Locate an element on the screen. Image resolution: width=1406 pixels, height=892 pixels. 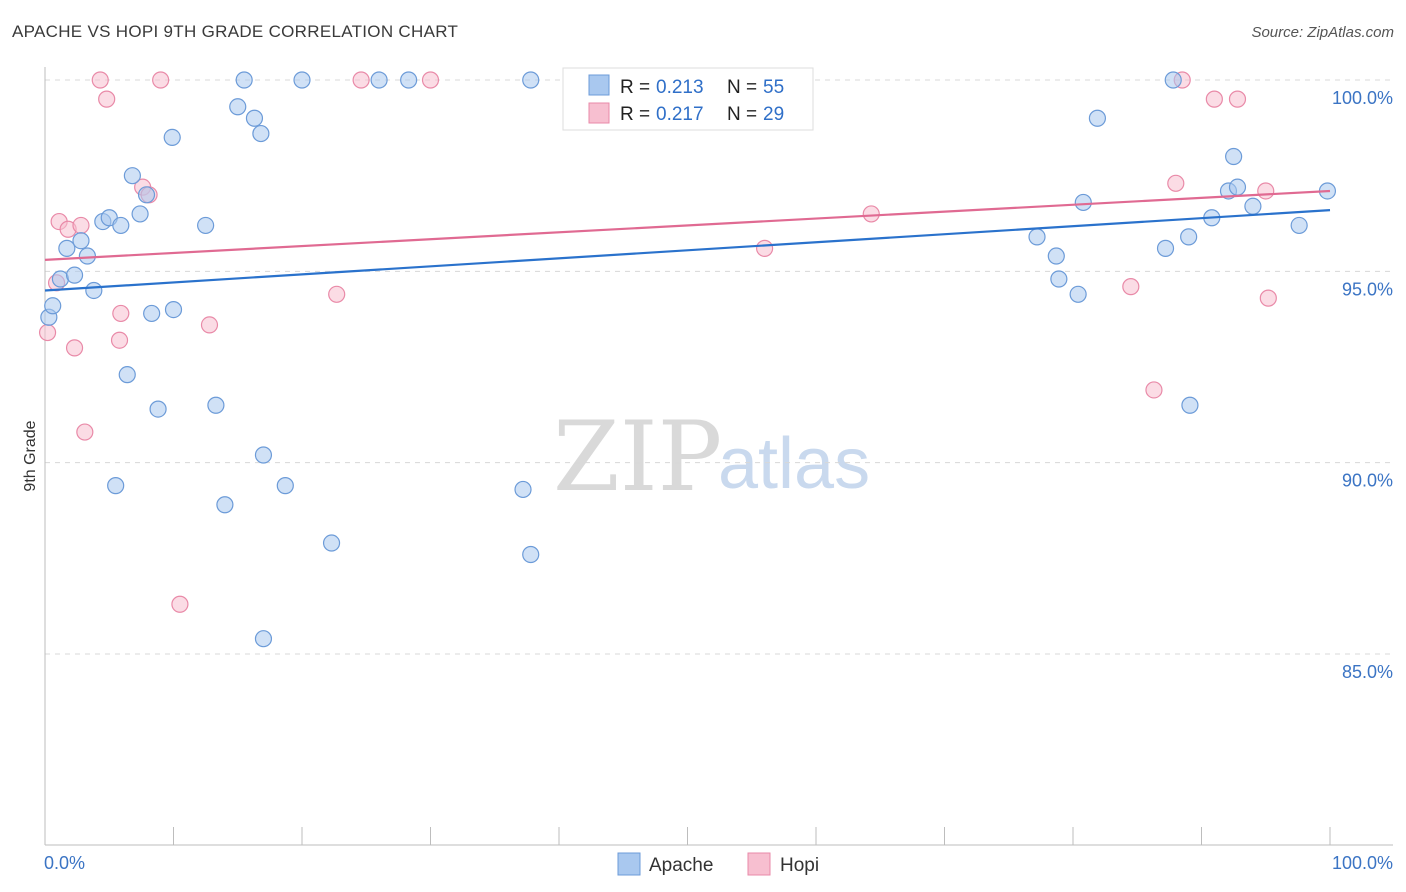
source-label: Source: ZipAtlas.com is located at coordinates (1322, 32).